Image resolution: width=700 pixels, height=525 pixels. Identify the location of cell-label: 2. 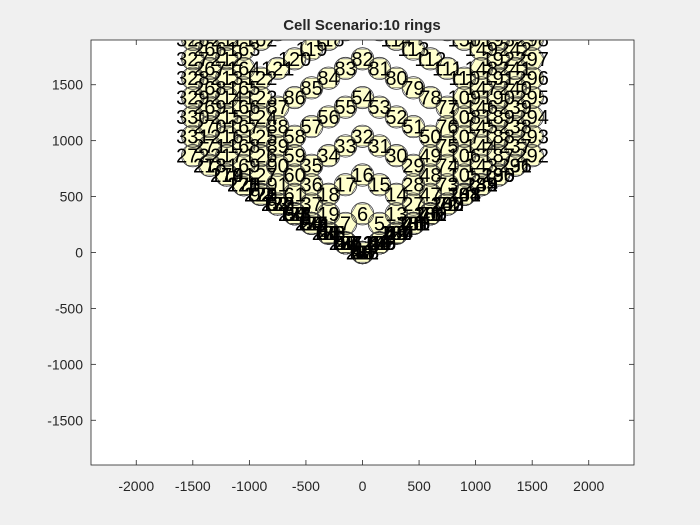
(345, 244).